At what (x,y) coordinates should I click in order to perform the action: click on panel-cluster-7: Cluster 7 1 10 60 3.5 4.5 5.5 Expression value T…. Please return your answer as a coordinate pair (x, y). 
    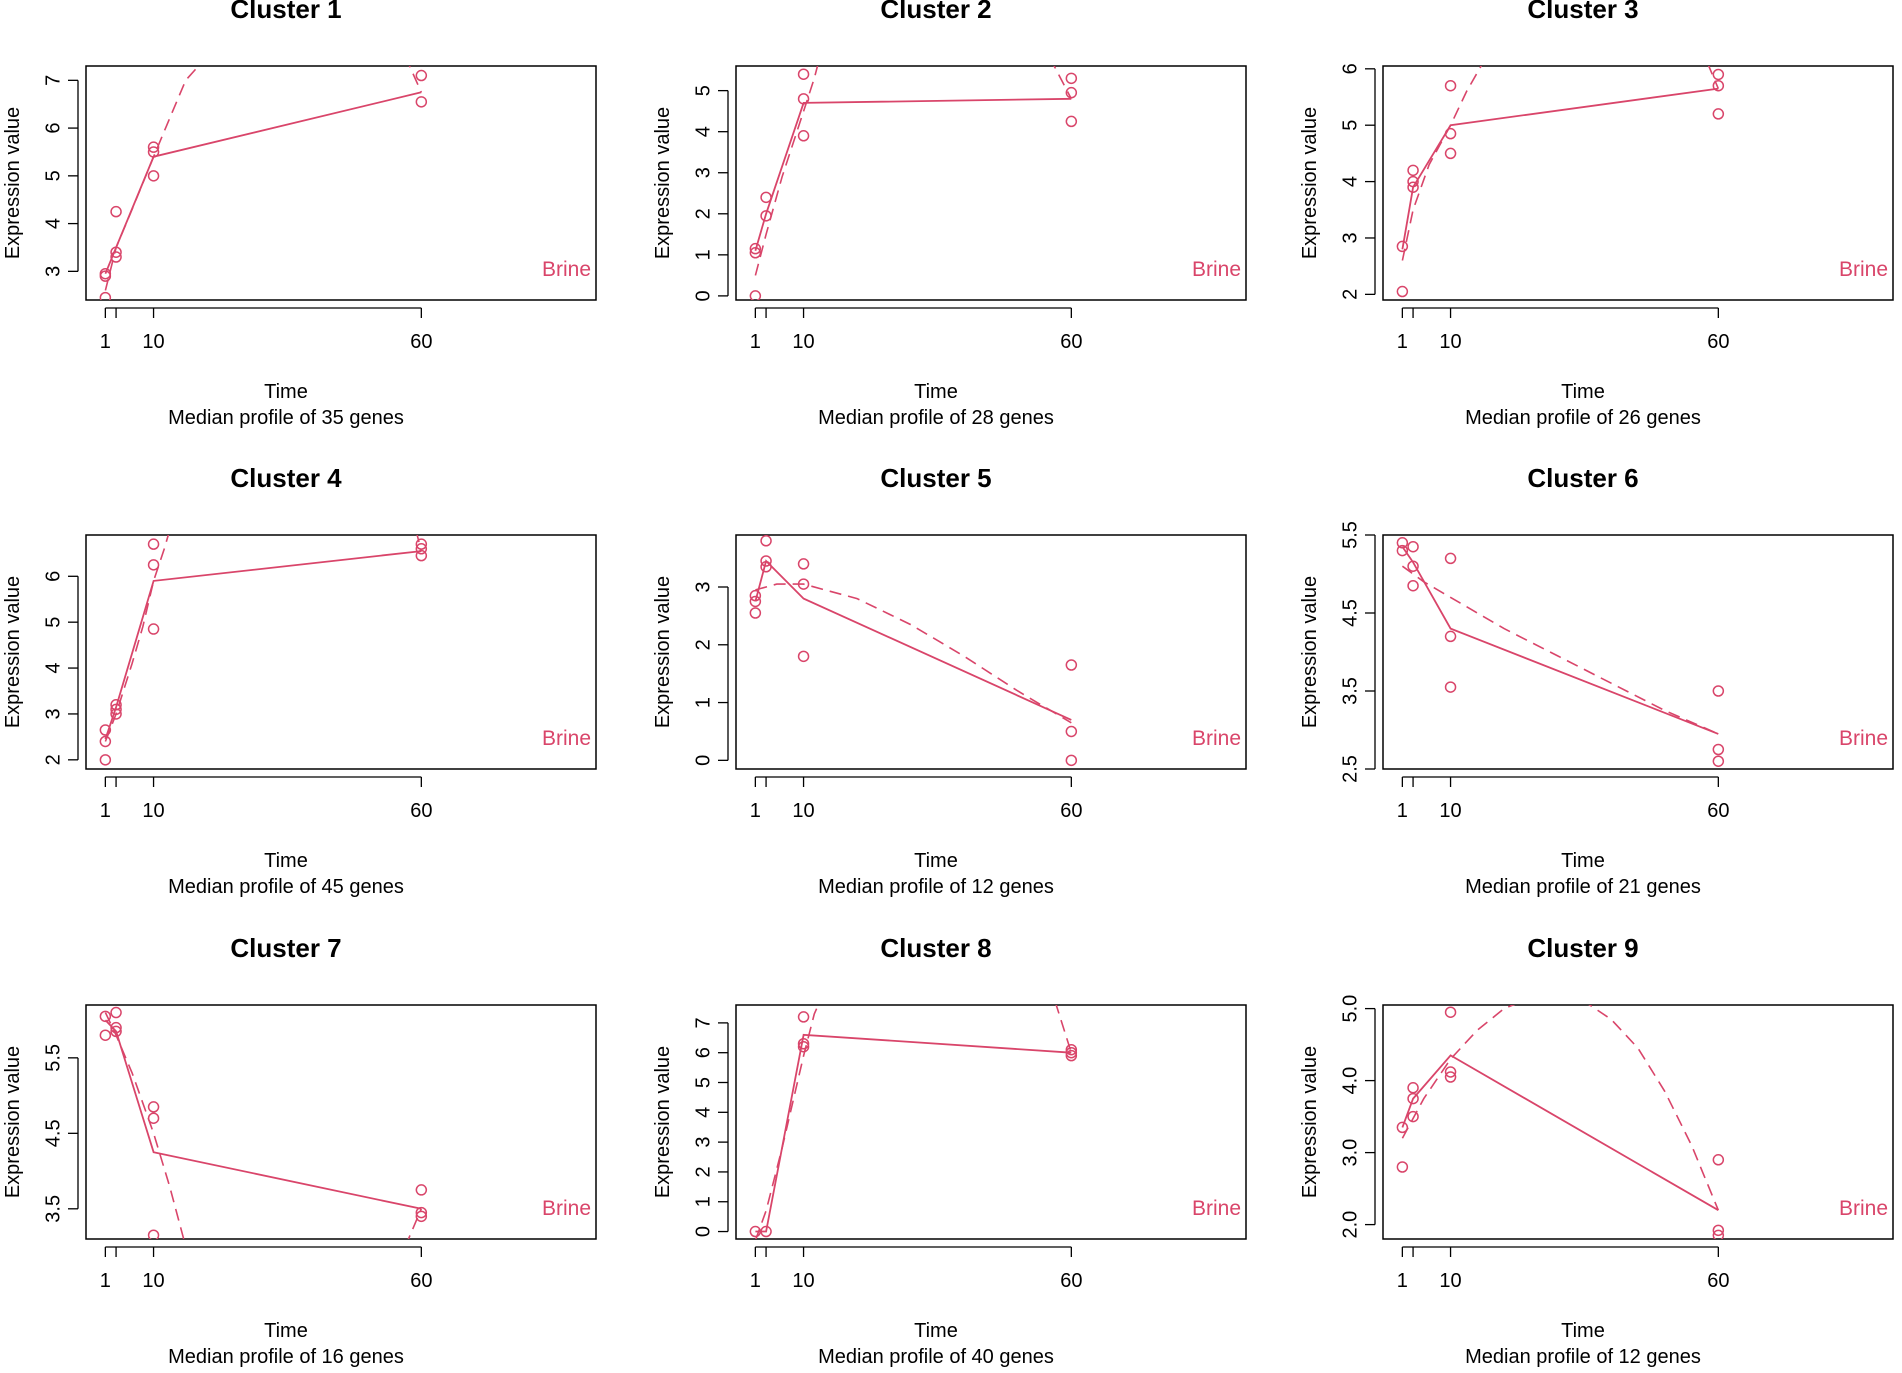
    Looking at the image, I should click on (299, 1150).